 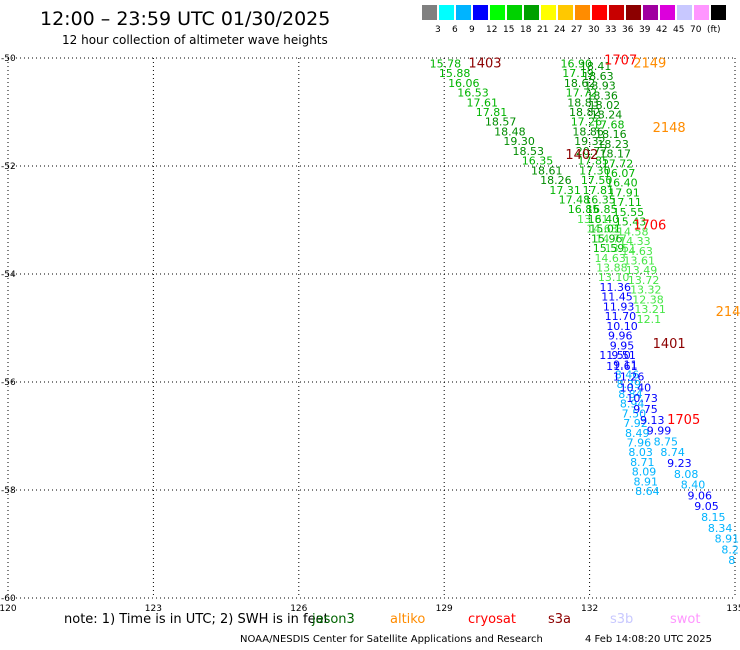 What do you see at coordinates (592, 151) in the screenshot?
I see `wave-height-value: 20.77` at bounding box center [592, 151].